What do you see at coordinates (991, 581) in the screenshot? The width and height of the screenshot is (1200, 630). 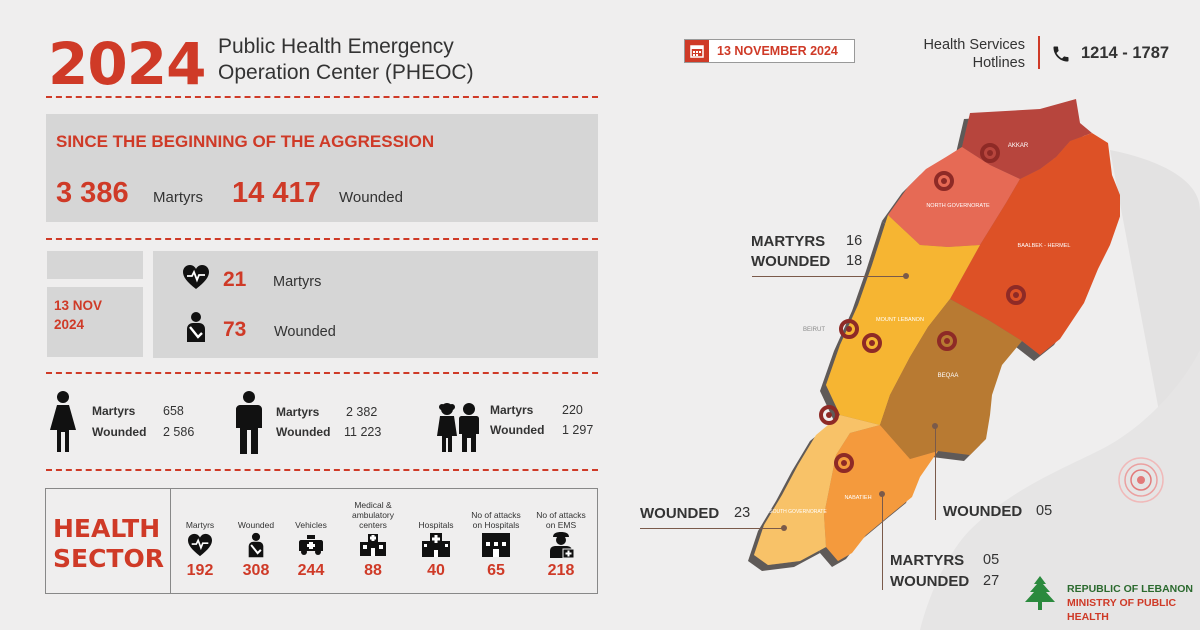 I see `nabatieh-wounded-value: 27` at bounding box center [991, 581].